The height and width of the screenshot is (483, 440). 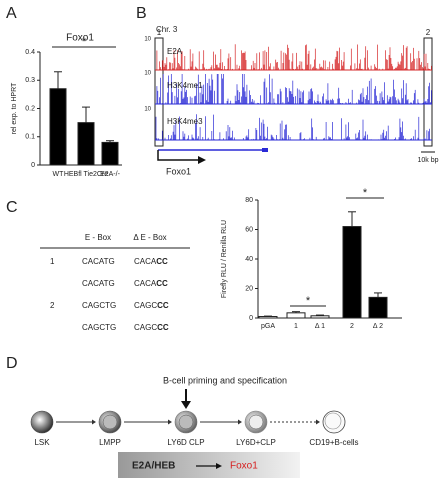 I want to click on panel-label: D, so click(x=12, y=363).